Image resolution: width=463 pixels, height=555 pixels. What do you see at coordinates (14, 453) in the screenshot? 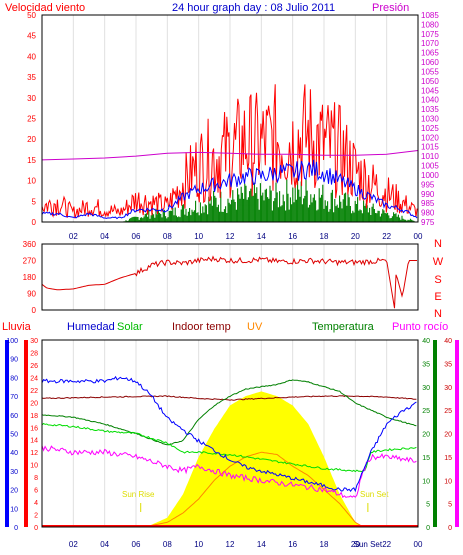
I see `humidity-tick-label: 40` at bounding box center [14, 453].